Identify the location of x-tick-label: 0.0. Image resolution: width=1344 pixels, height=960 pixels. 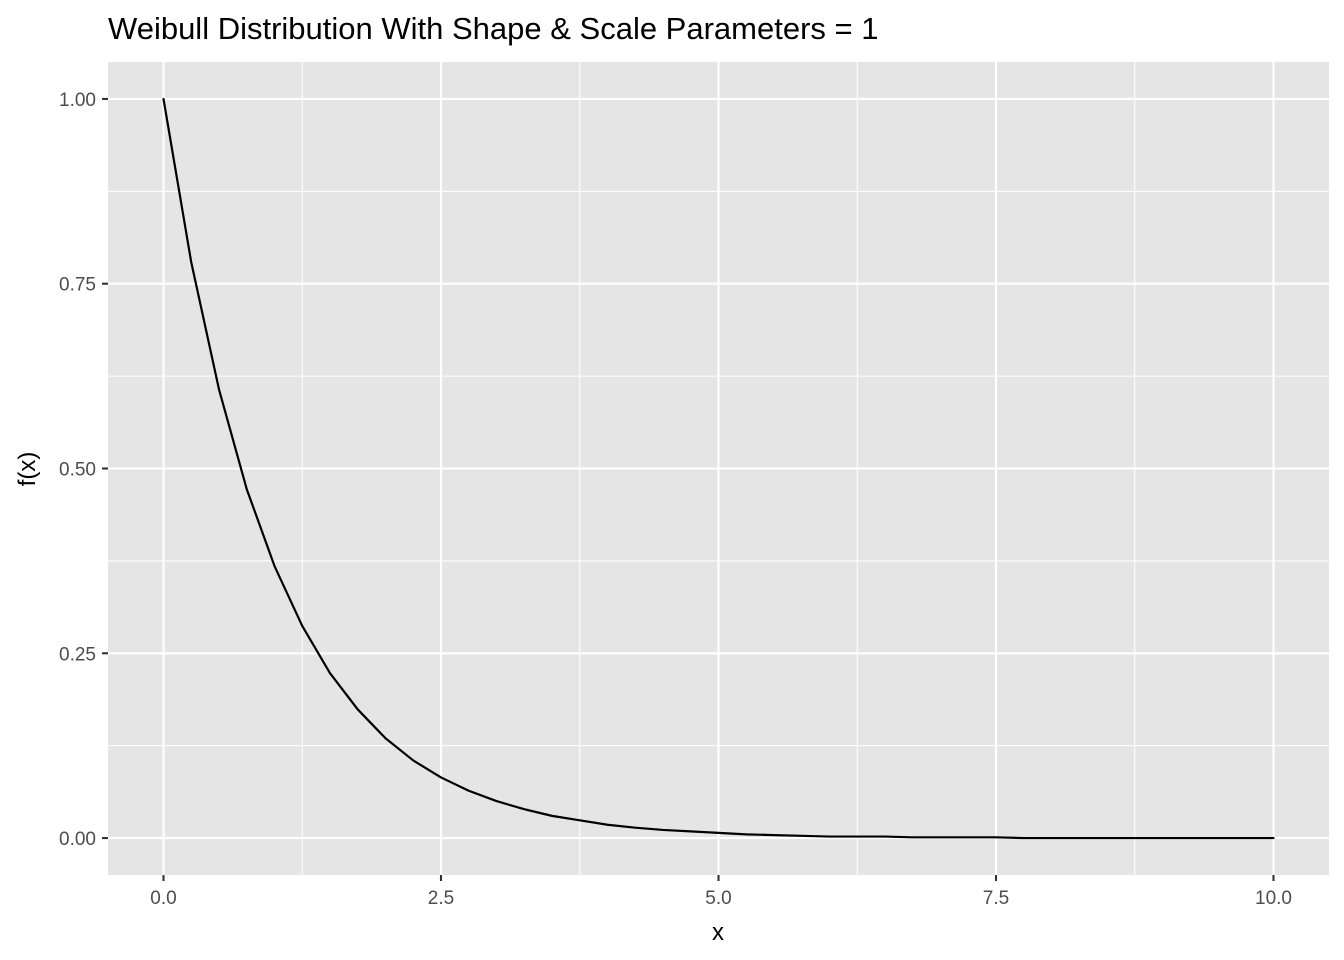
(163, 898).